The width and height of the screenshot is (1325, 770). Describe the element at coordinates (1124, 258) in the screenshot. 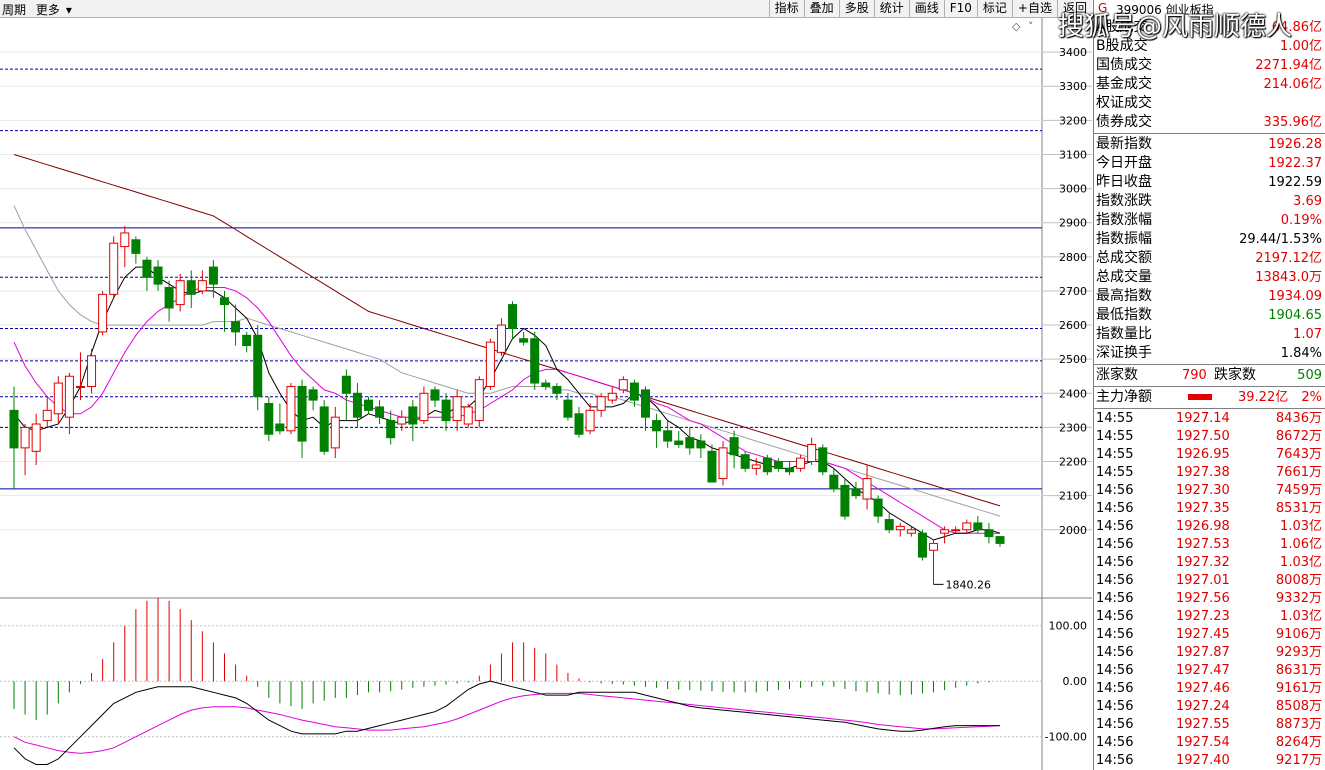

I see `stat-label: 总成交额` at that location.